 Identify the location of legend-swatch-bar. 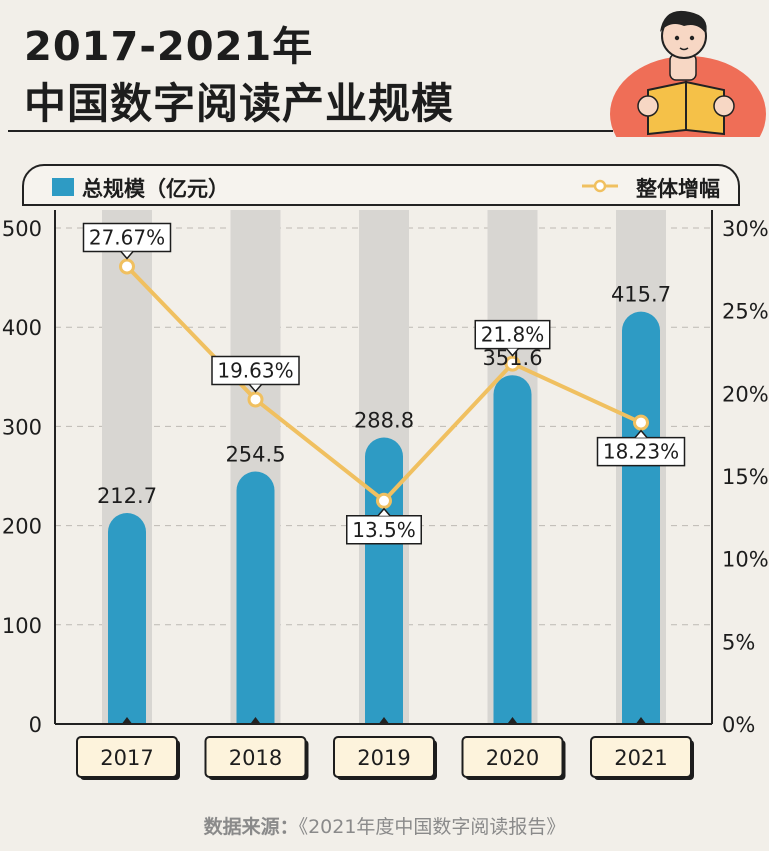
(63, 187).